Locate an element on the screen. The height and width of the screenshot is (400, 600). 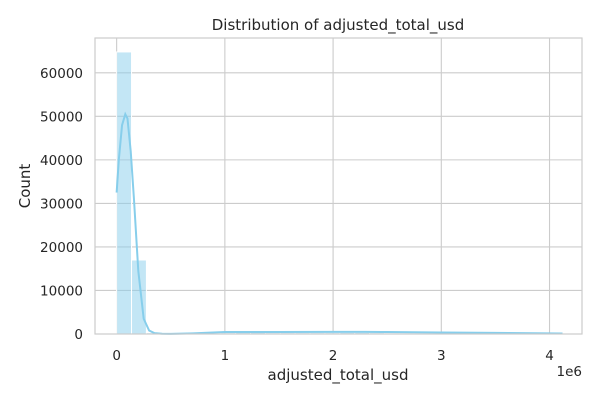
y-tick-label: 10000 is located at coordinates (61, 291).